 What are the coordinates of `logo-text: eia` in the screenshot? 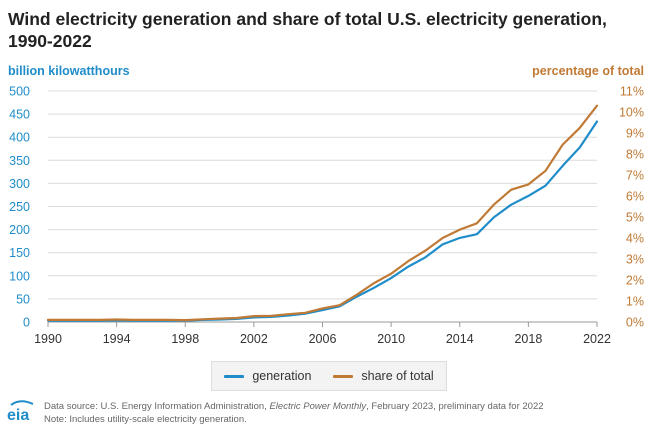 It's located at (18, 415).